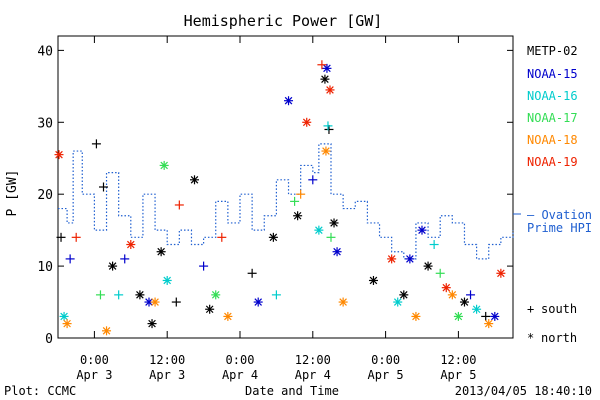 This screenshot has height=400, width=600. What do you see at coordinates (313, 375) in the screenshot?
I see `x-tick-date-label: Apr 4` at bounding box center [313, 375].